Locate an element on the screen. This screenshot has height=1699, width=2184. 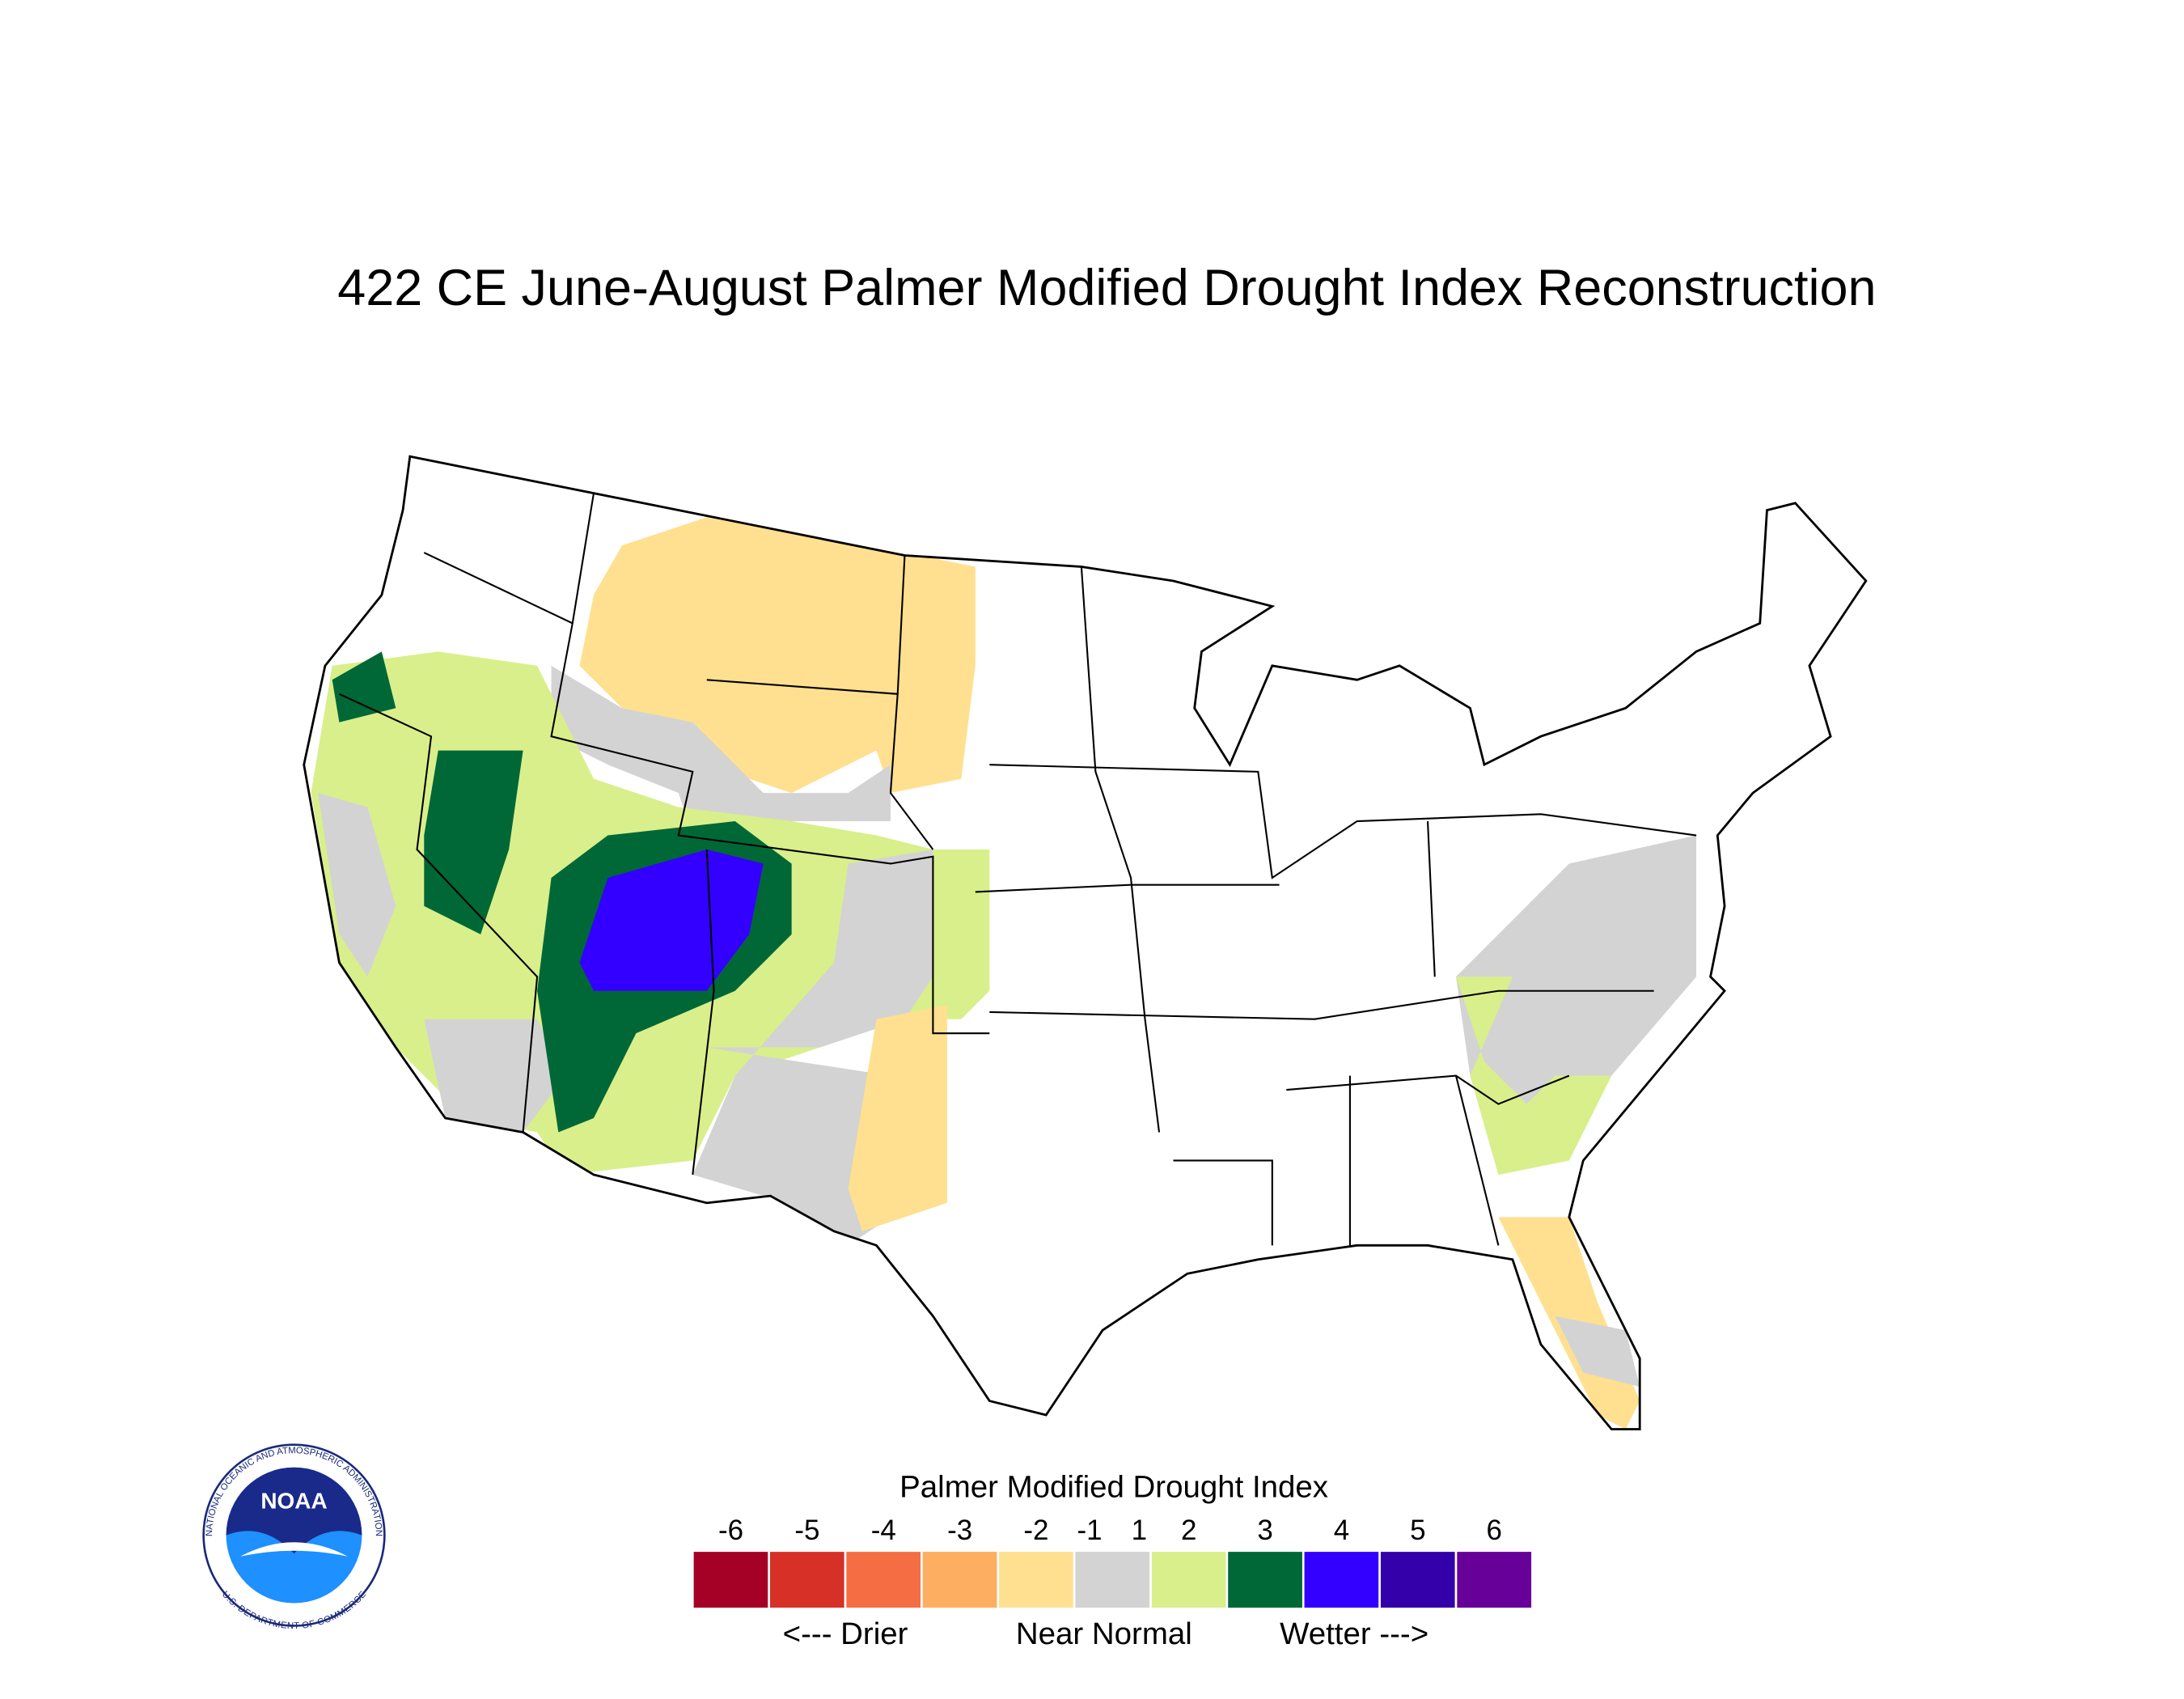
legend-tick-label: 3 is located at coordinates (1264, 1530).